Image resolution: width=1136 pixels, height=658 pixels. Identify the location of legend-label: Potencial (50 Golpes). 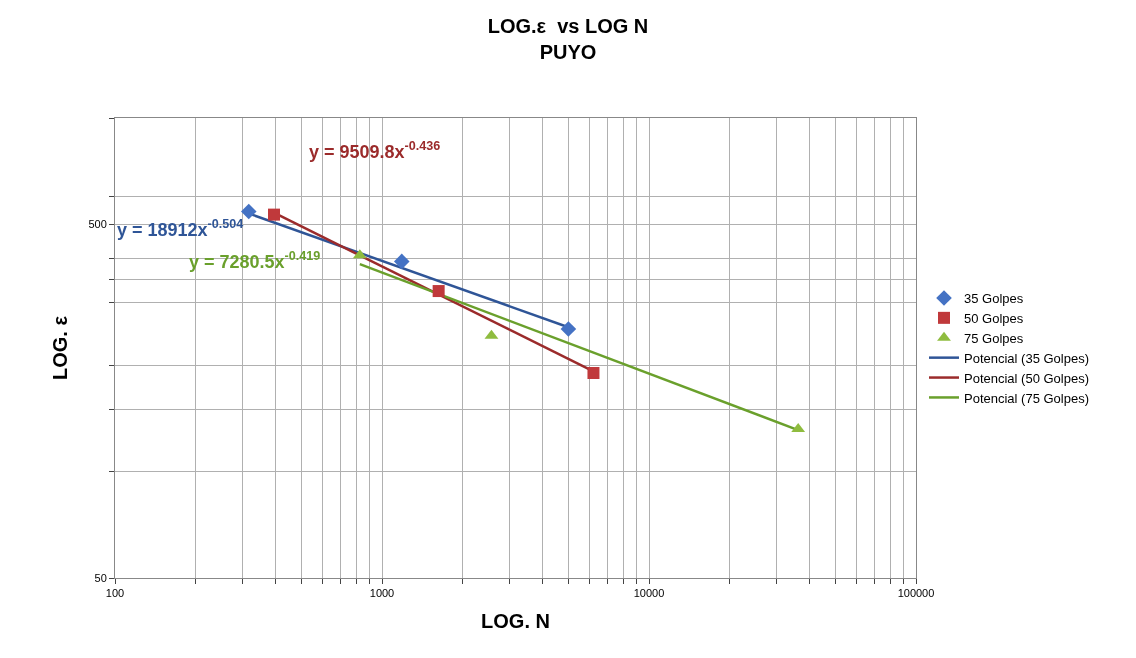
(1027, 378).